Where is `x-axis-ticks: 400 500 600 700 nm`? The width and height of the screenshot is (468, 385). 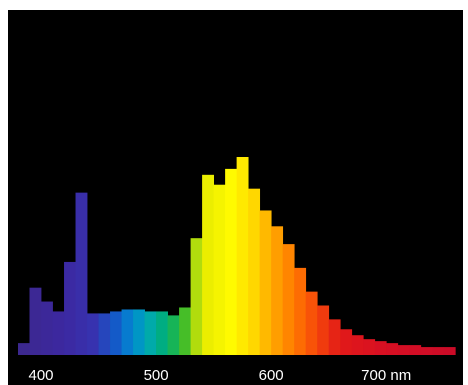 x-axis-ticks: 400 500 600 700 nm is located at coordinates (219, 375).